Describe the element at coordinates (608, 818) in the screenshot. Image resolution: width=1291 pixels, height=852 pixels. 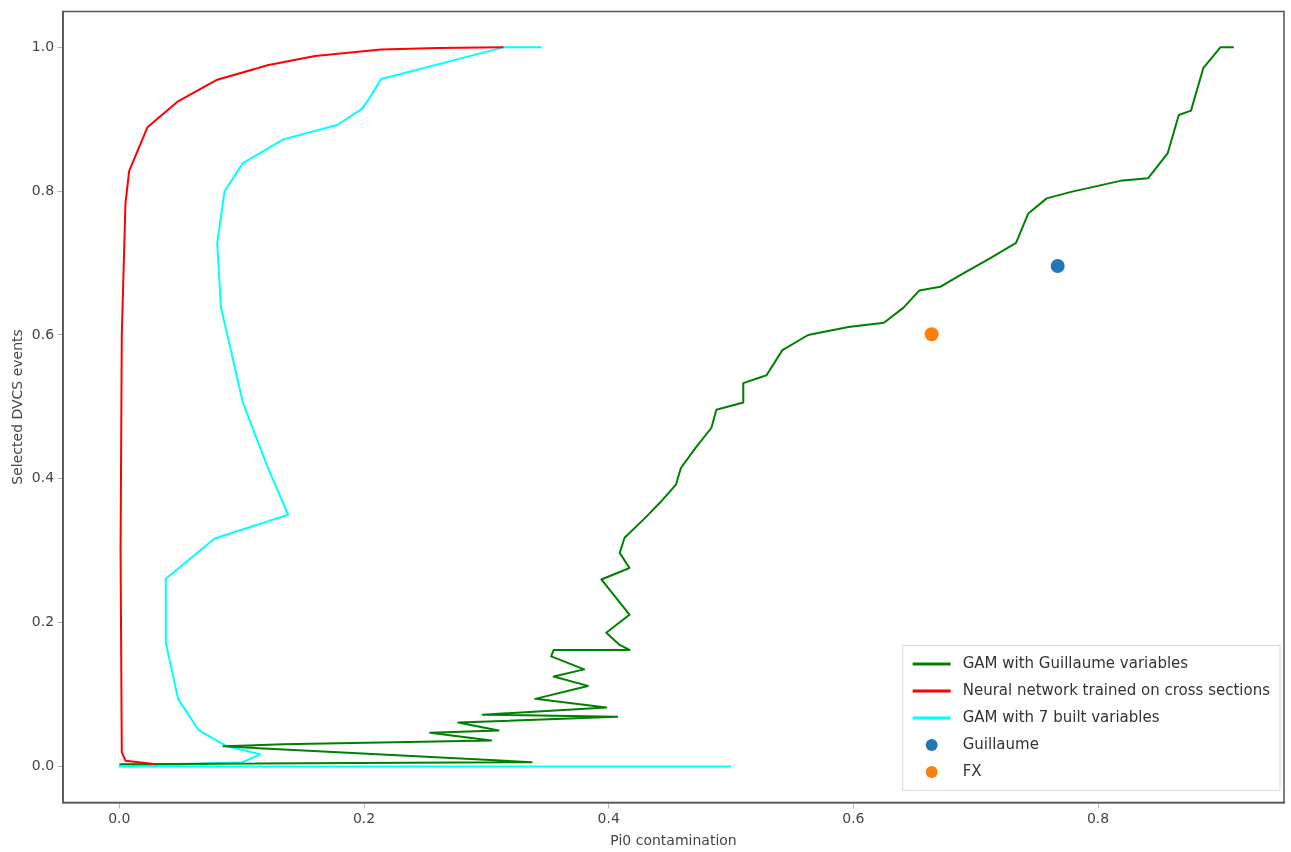
I see `x-tick-label: 0.4` at that location.